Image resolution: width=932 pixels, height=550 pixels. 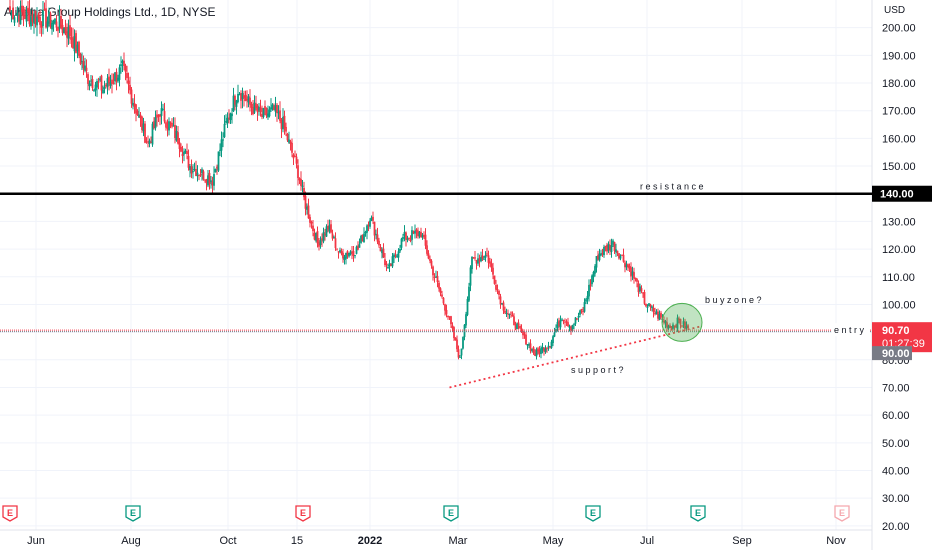 I want to click on last-price-value: 90.70, so click(x=896, y=331).